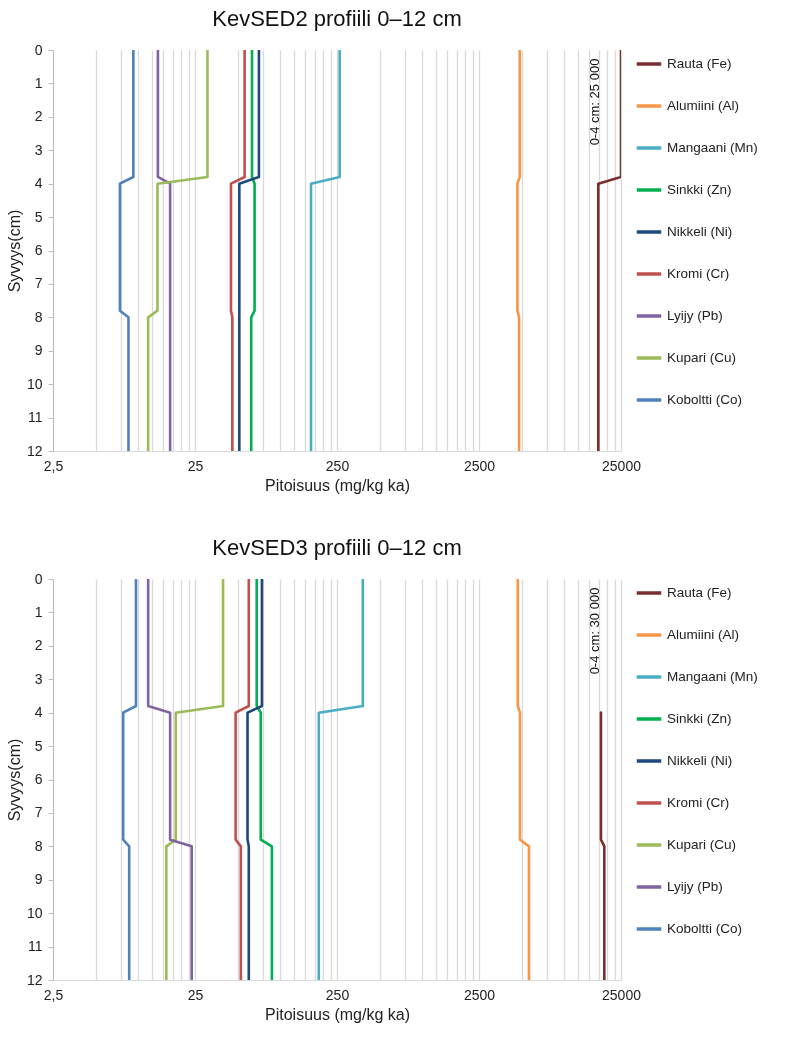  What do you see at coordinates (595, 102) in the screenshot?
I see `annotation: 0-4 cm: 25 000` at bounding box center [595, 102].